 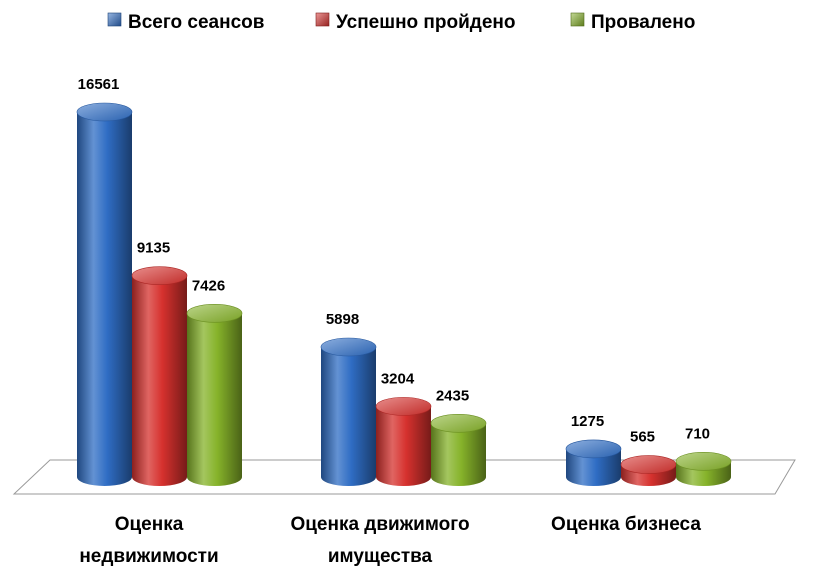 I want to click on category-label: Оценка, so click(x=149, y=524).